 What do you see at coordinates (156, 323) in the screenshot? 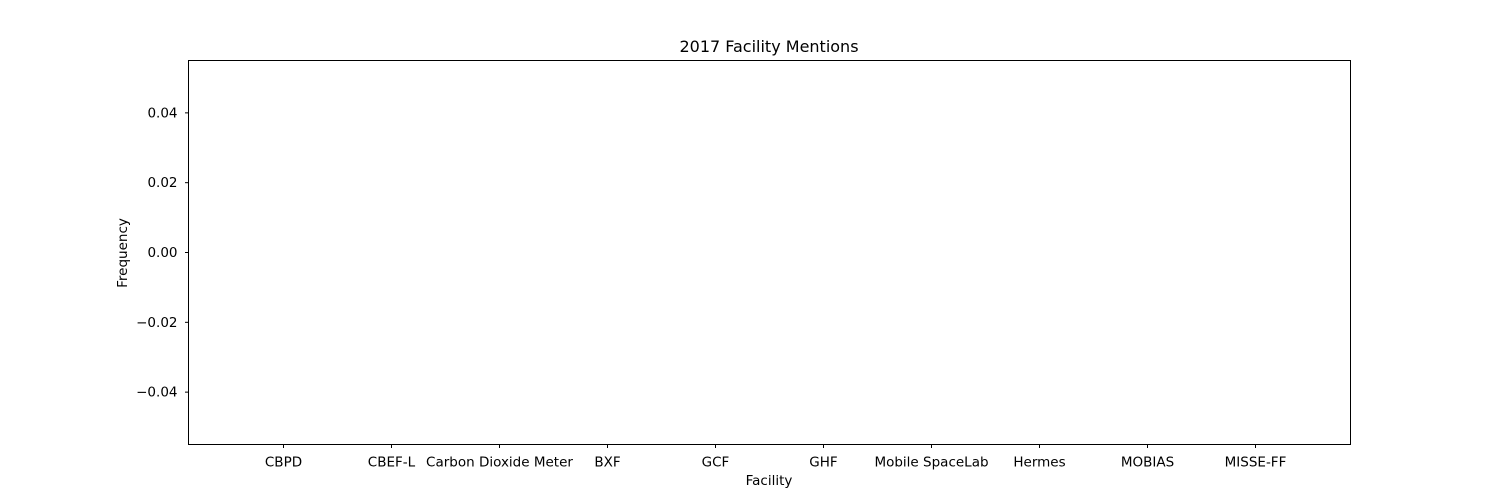
I see `y-tick-label: −0.02` at bounding box center [156, 323].